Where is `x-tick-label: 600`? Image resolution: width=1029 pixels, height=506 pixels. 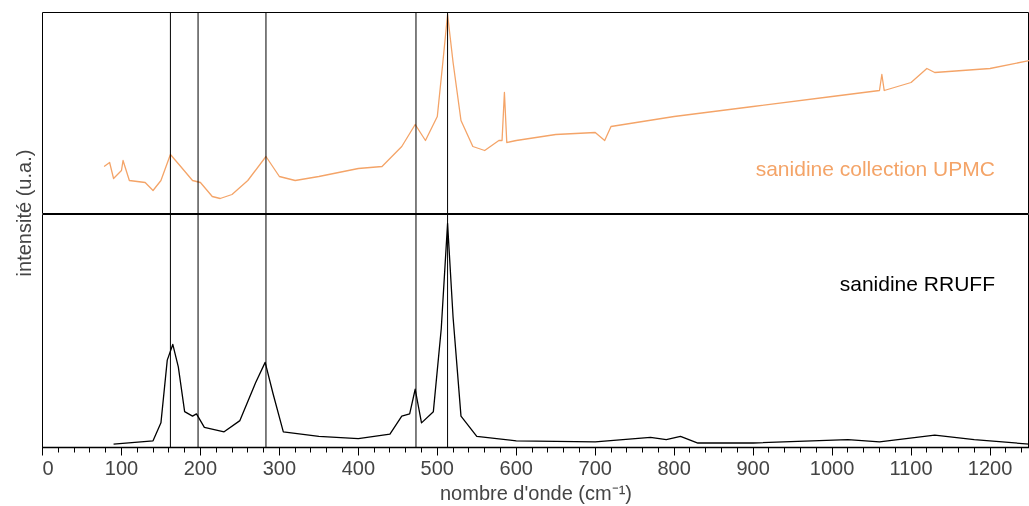 x-tick-label: 600 is located at coordinates (516, 467).